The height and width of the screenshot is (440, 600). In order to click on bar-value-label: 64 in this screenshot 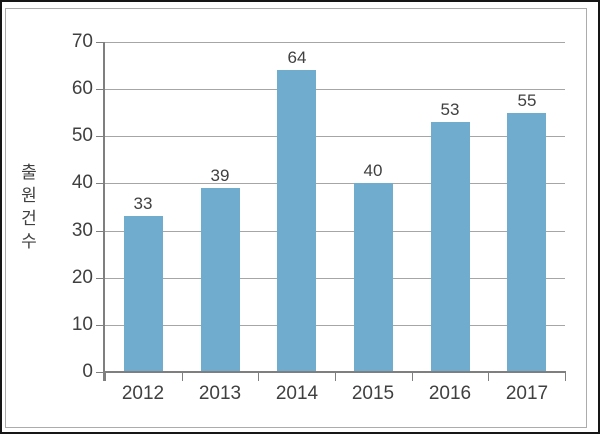, I will do `click(297, 57)`.